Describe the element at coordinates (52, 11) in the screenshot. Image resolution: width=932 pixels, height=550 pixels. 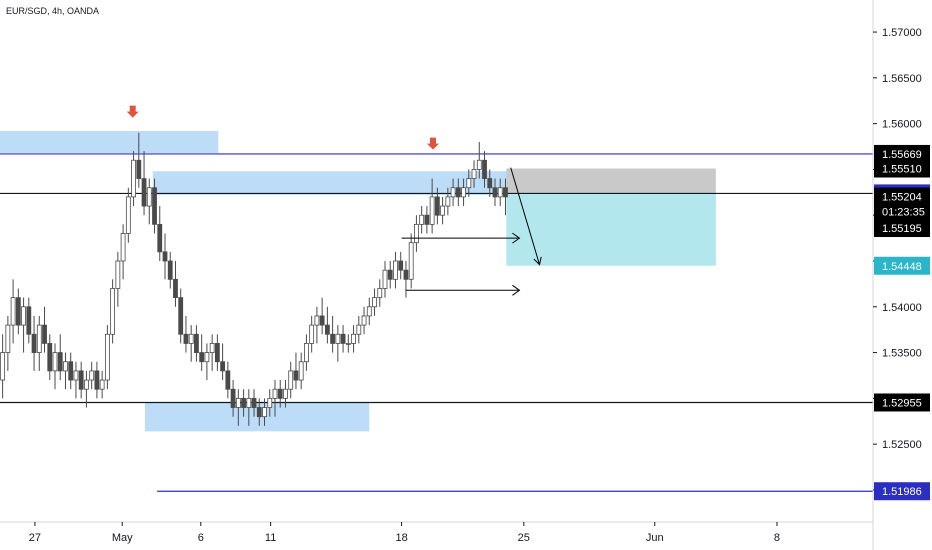
I see `symbol-label: EUR/SGD, 4h, OANDA` at that location.